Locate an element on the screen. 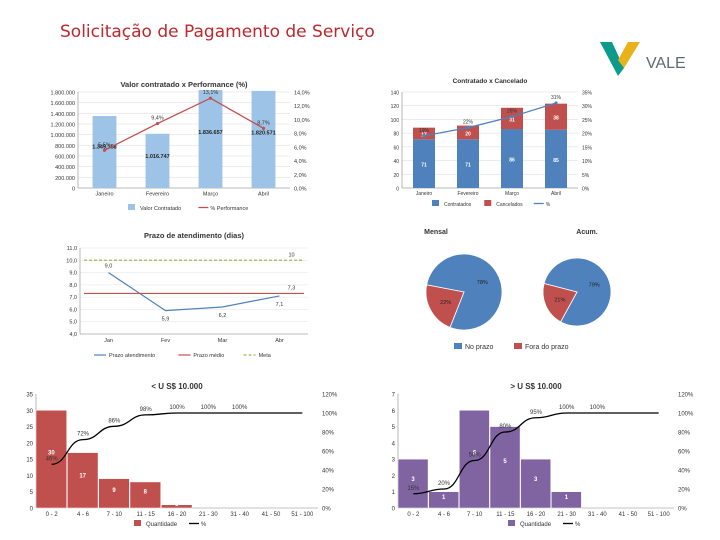 The width and height of the screenshot is (720, 540). y-tick-label: 35 is located at coordinates (29, 396).